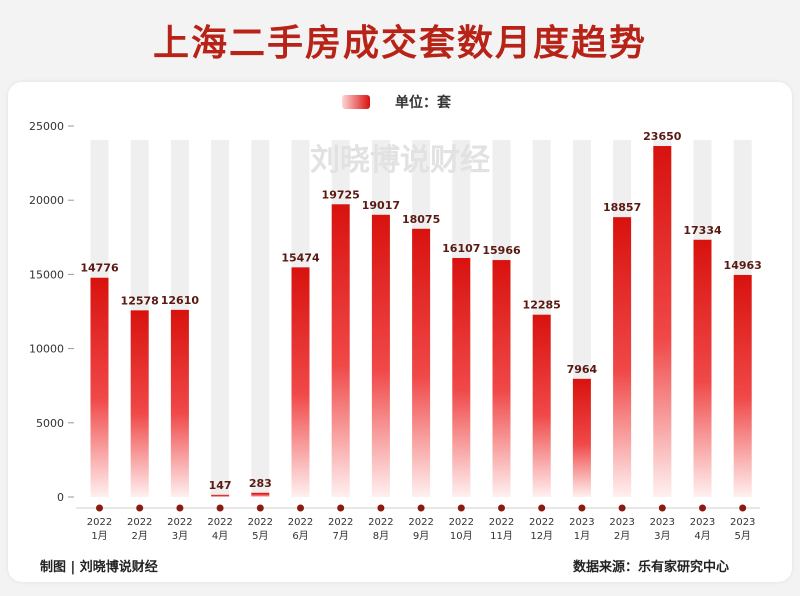 Image resolution: width=800 pixels, height=596 pixels. What do you see at coordinates (99, 567) in the screenshot?
I see `footer-credit: 制图 | 刘晓博说财经` at bounding box center [99, 567].